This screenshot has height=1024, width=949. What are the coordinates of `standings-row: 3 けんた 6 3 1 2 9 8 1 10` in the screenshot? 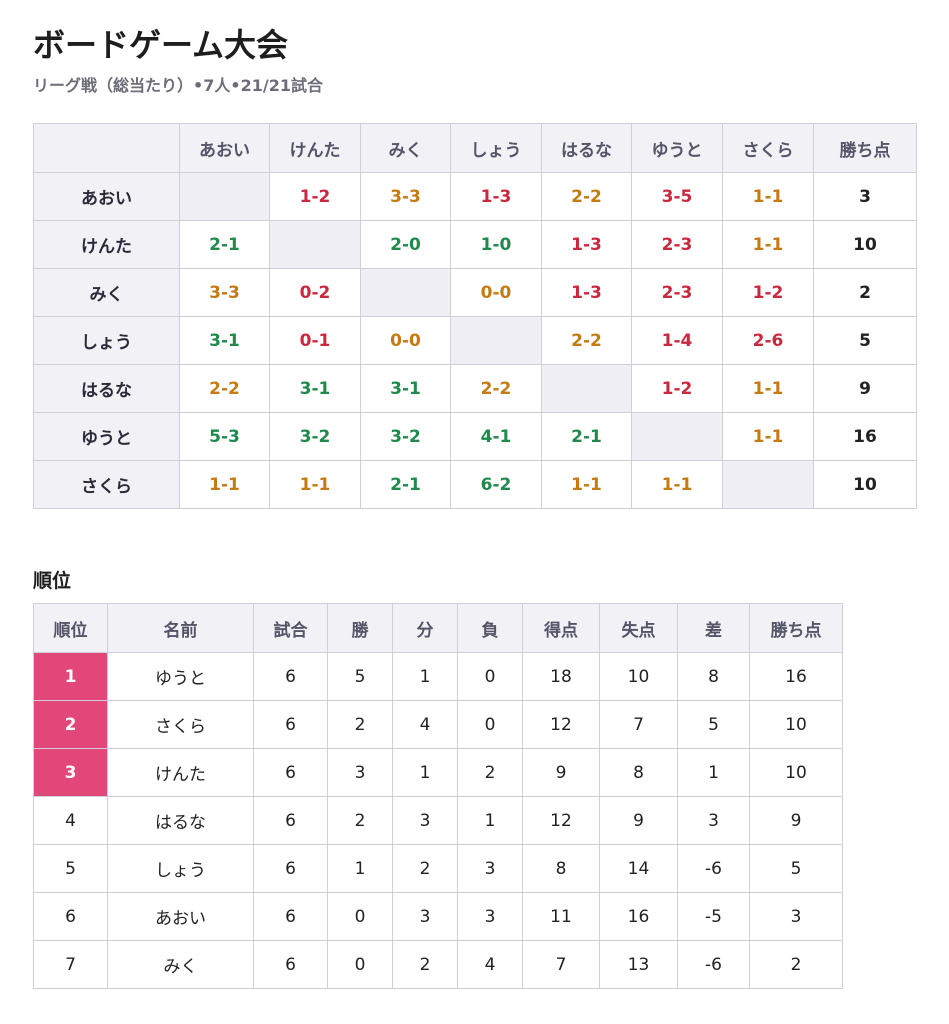 It's located at (438, 772).